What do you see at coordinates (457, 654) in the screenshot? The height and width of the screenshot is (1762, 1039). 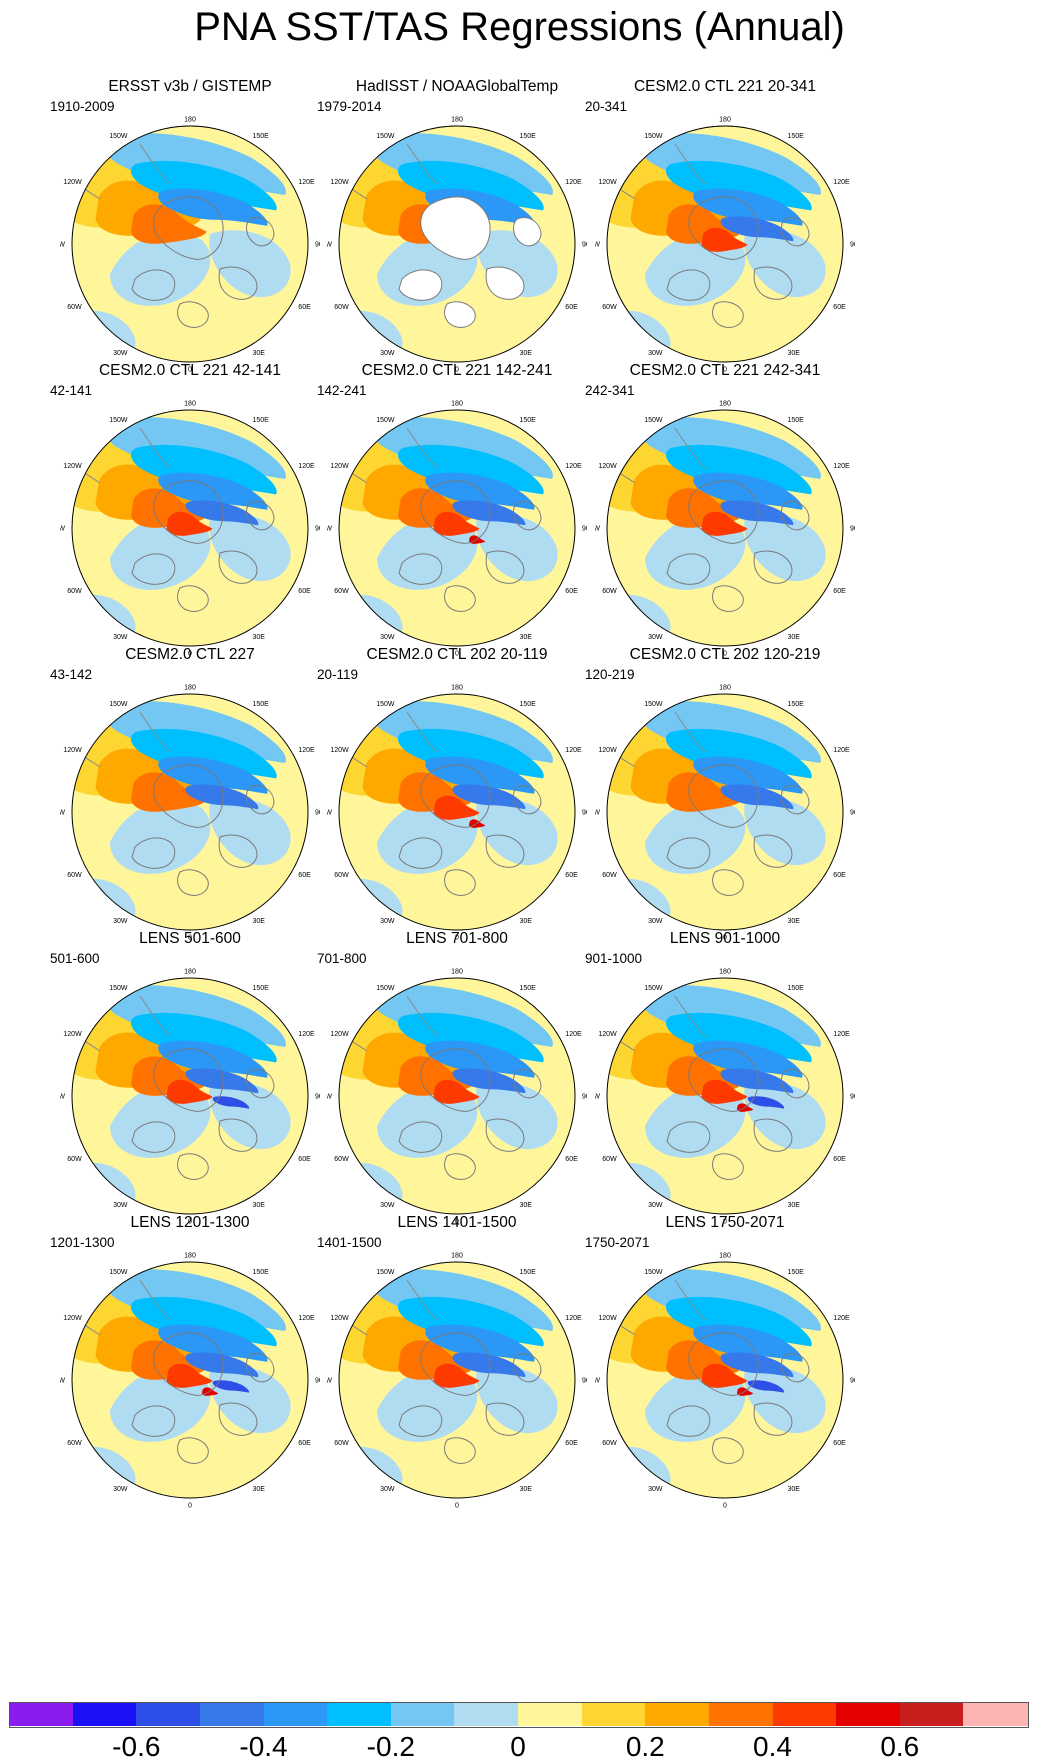 I see `panel-title: CESM2.0 CTL 202 20-119` at bounding box center [457, 654].